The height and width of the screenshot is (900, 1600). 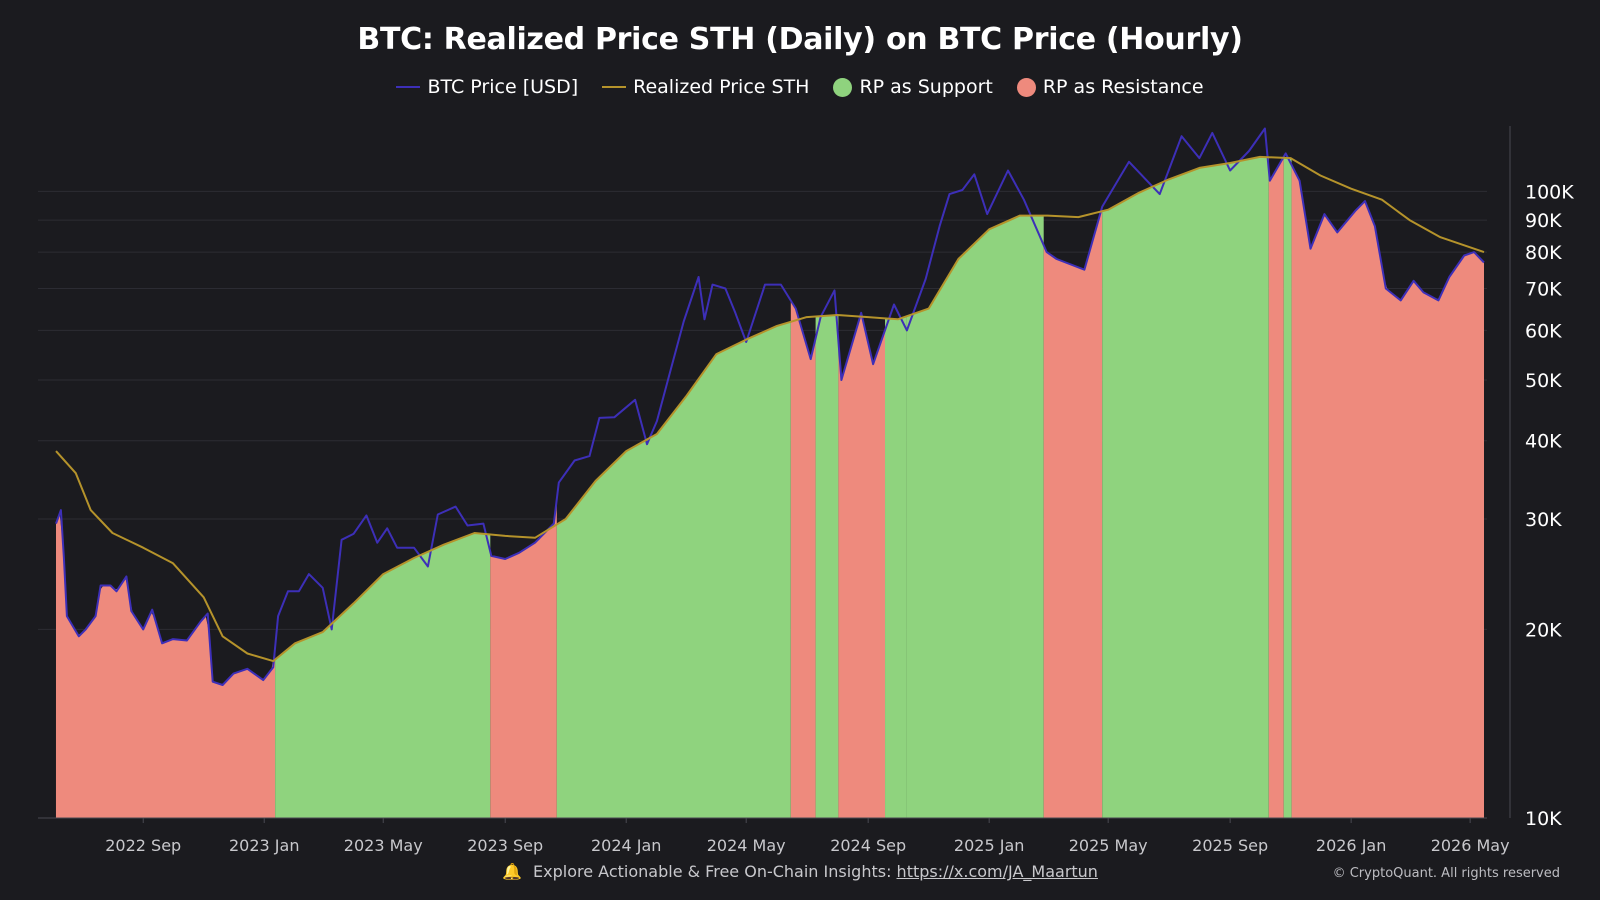 I want to click on legend-label-resistance: RP as Resistance, so click(x=1123, y=87).